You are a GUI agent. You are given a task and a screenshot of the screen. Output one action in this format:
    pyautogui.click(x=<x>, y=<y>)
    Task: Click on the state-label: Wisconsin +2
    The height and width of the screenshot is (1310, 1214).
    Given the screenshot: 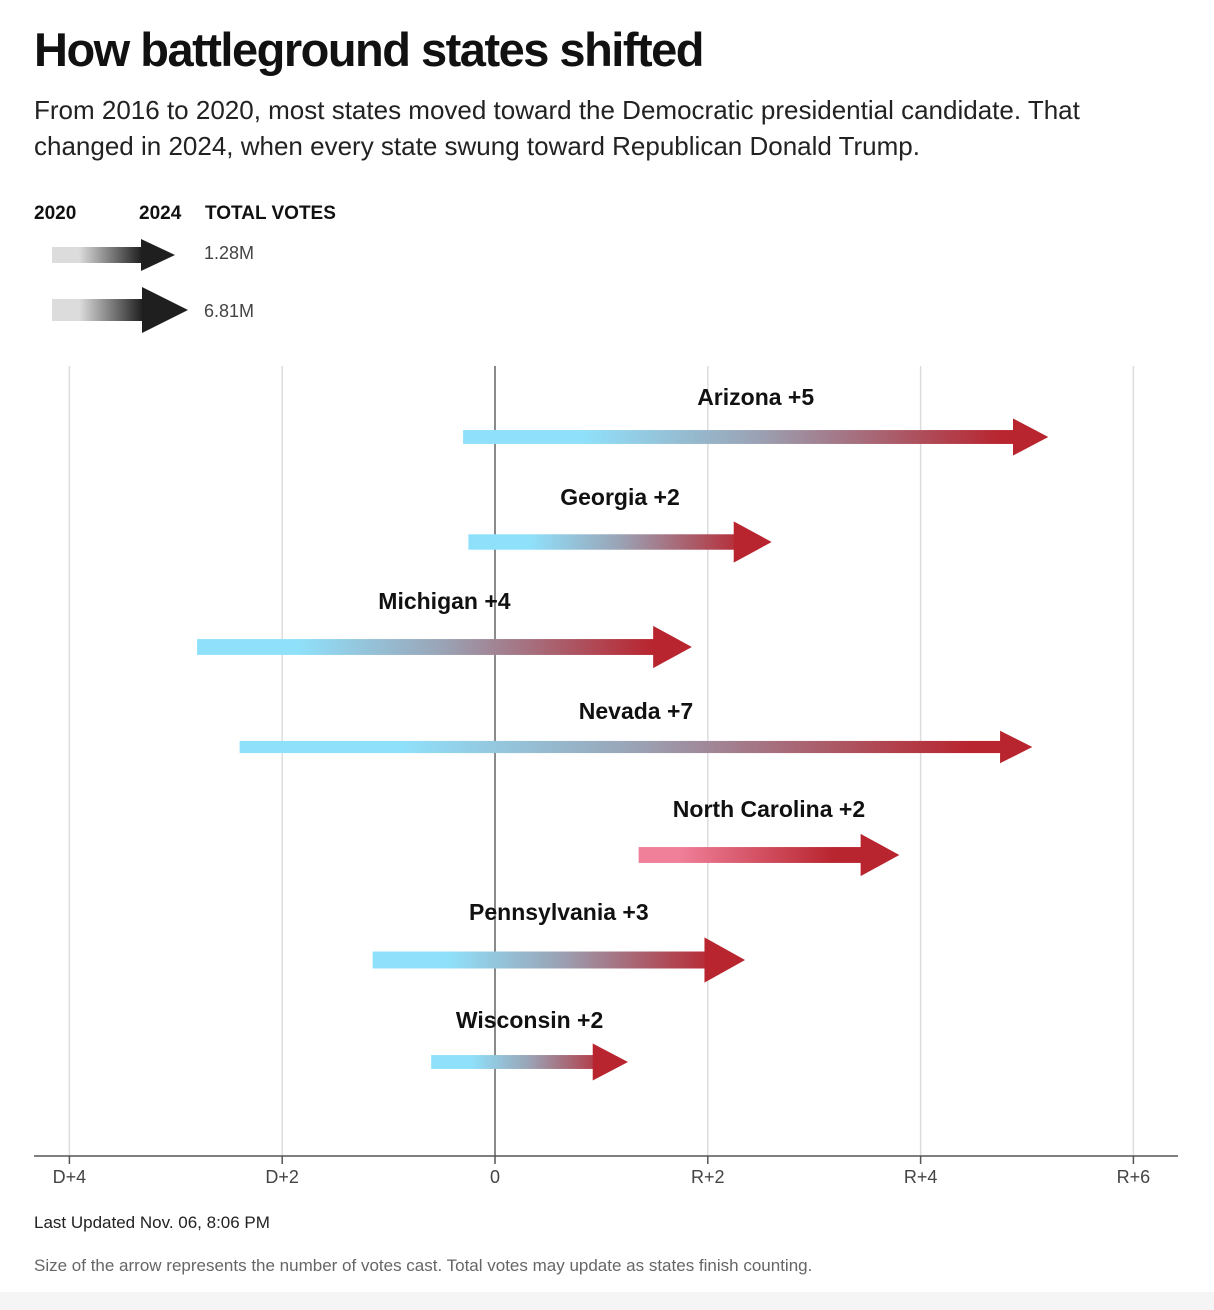 What is the action you would take?
    pyautogui.click(x=529, y=1020)
    